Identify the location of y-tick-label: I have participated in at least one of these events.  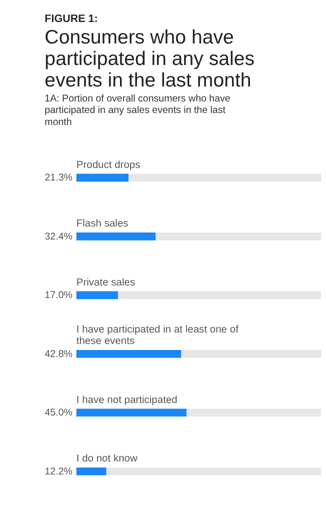
(157, 336).